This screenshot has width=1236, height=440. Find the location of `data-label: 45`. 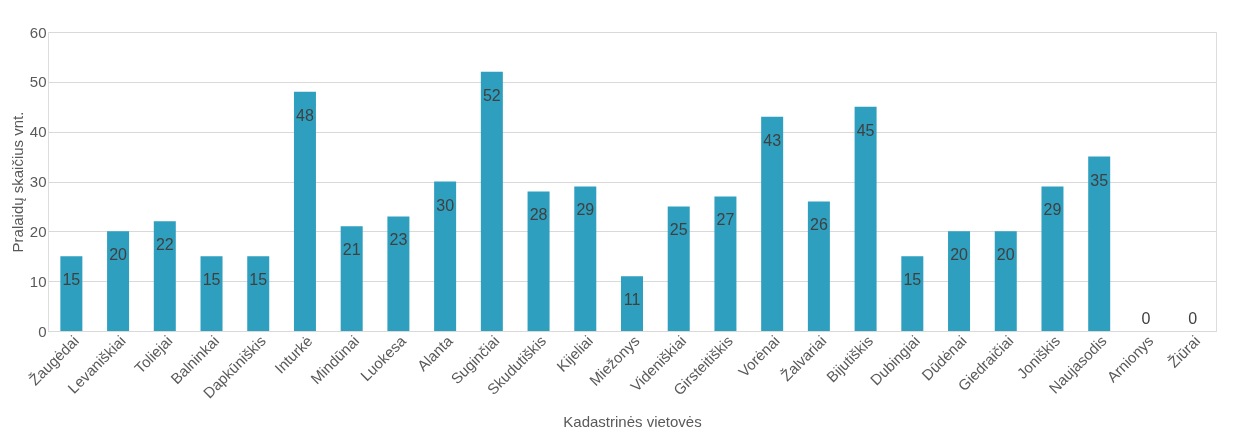

data-label: 45 is located at coordinates (865, 130).